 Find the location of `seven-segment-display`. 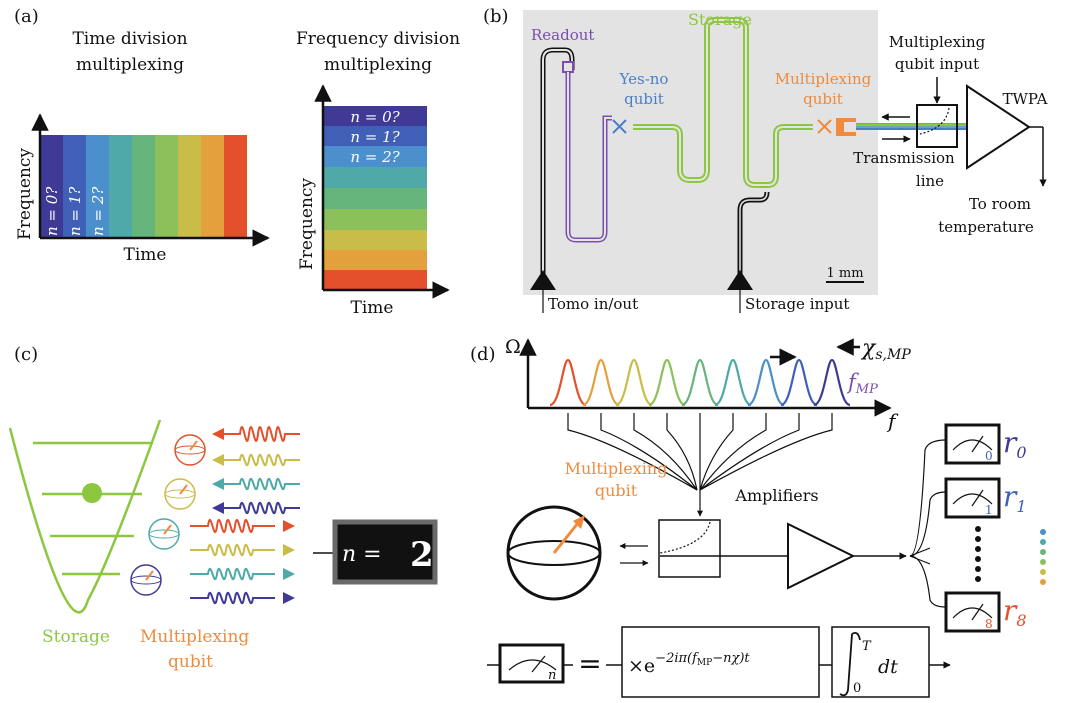

seven-segment-display is located at coordinates (385, 552).